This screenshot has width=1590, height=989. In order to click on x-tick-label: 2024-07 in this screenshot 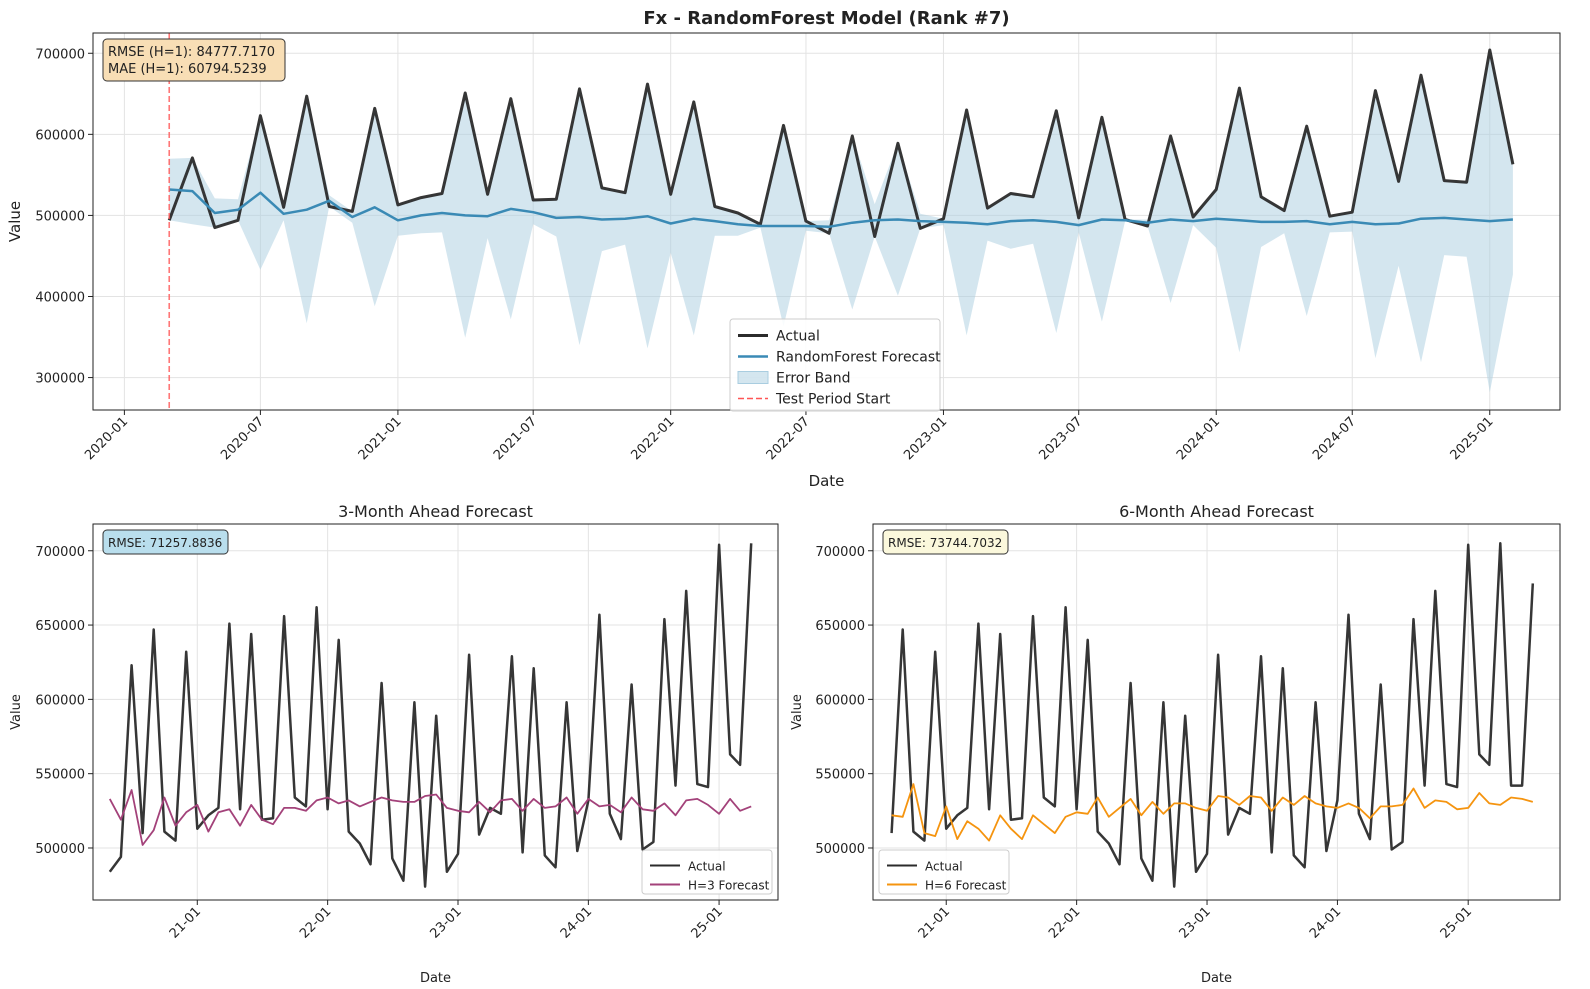, I will do `click(1334, 438)`.